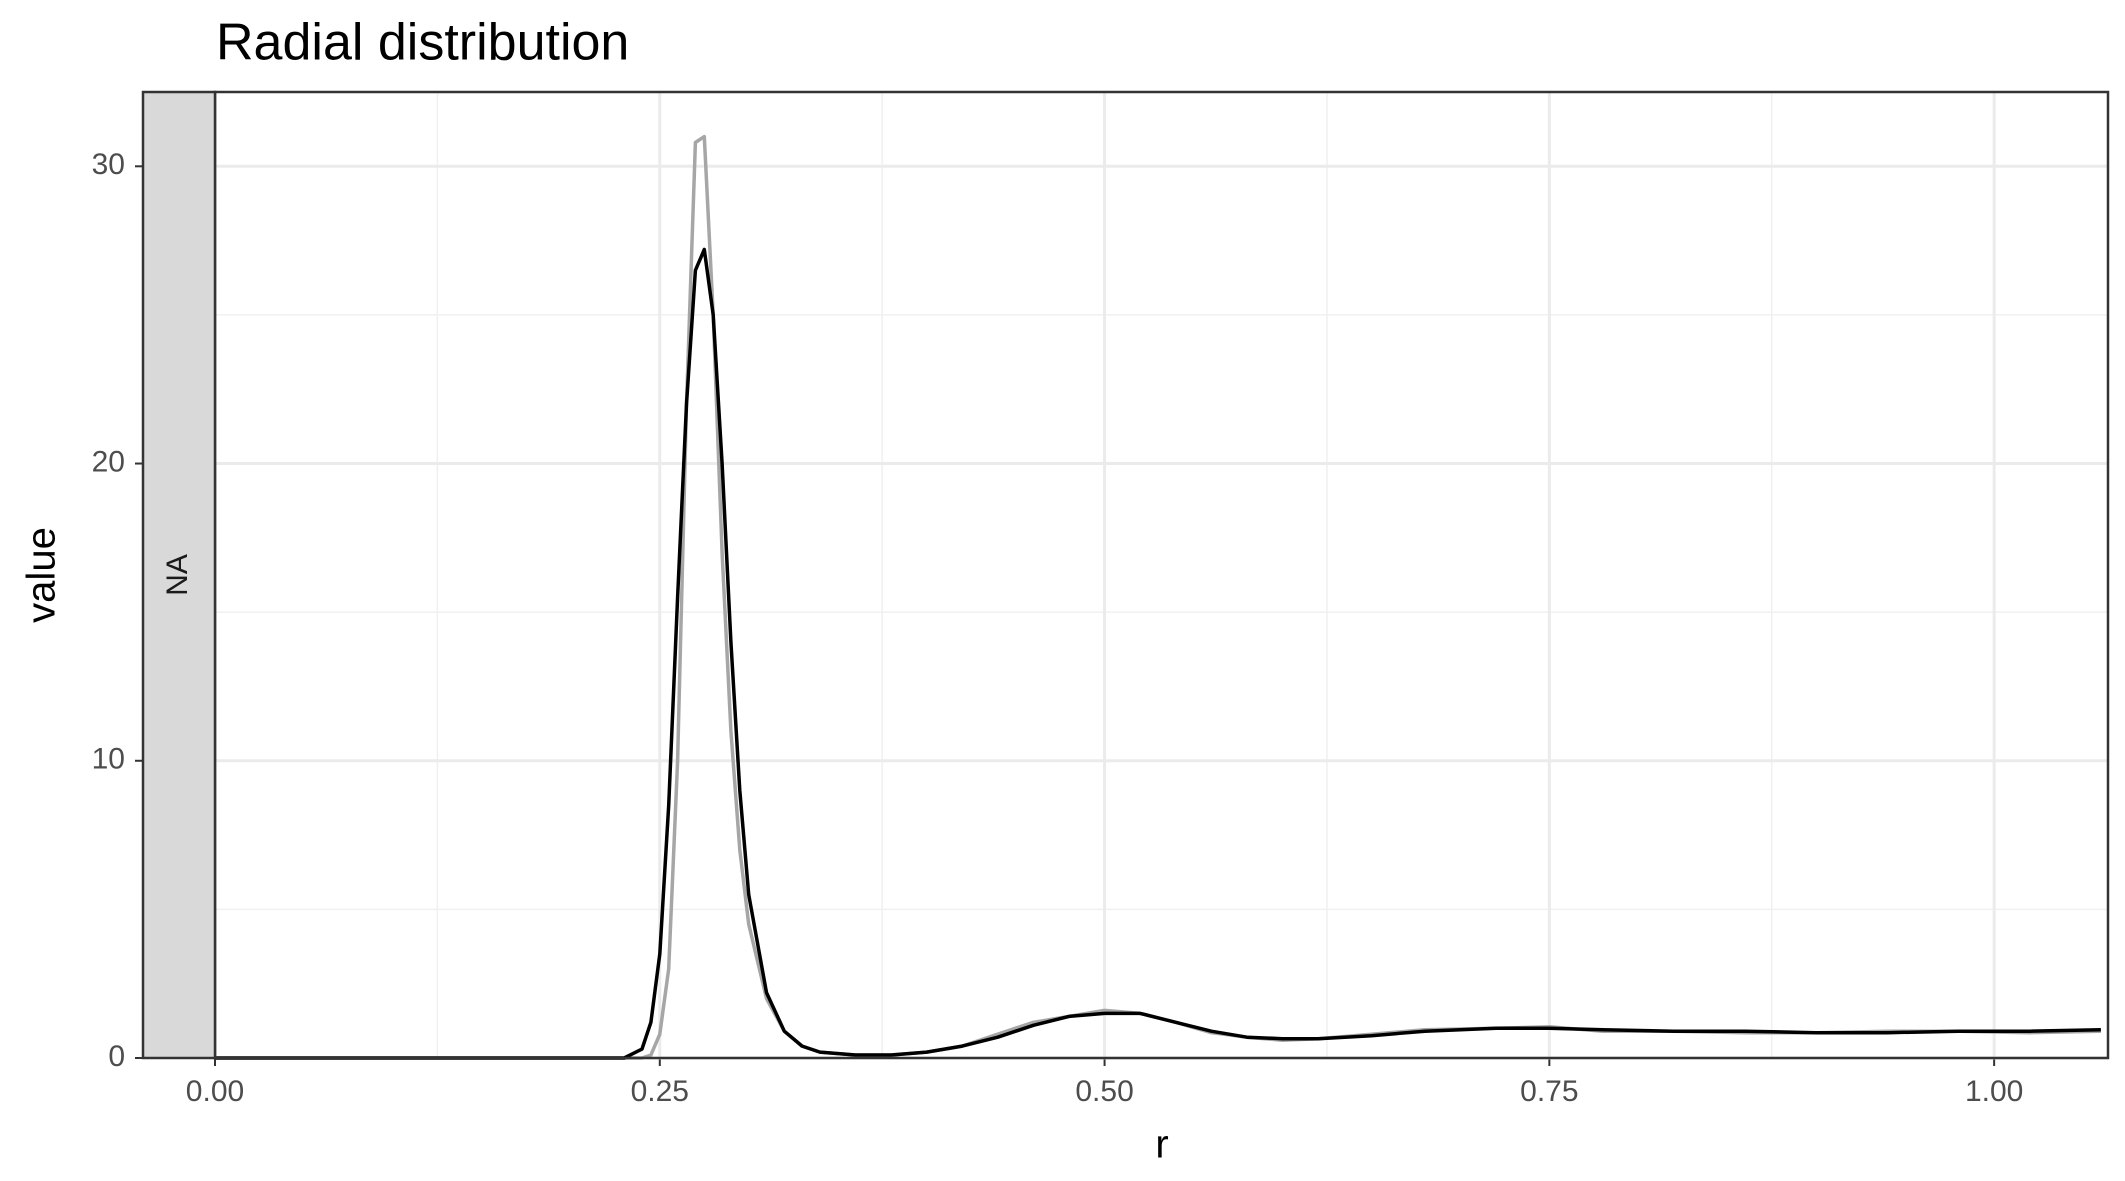 The height and width of the screenshot is (1181, 2125). Describe the element at coordinates (660, 1091) in the screenshot. I see `x-tick-label: 0.25` at that location.